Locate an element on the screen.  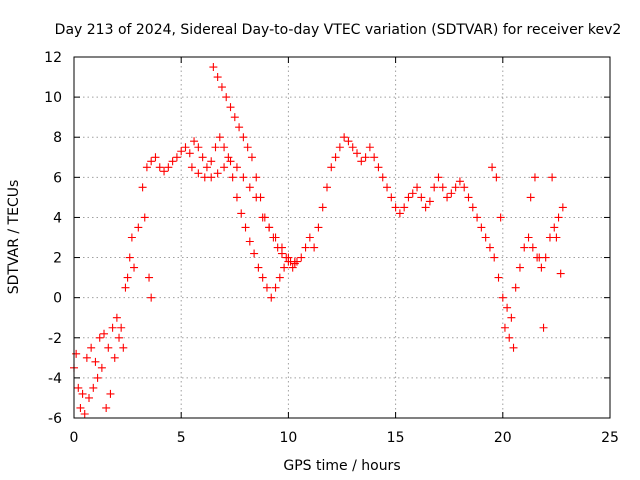
x-tick-label: 10 is located at coordinates (288, 438).